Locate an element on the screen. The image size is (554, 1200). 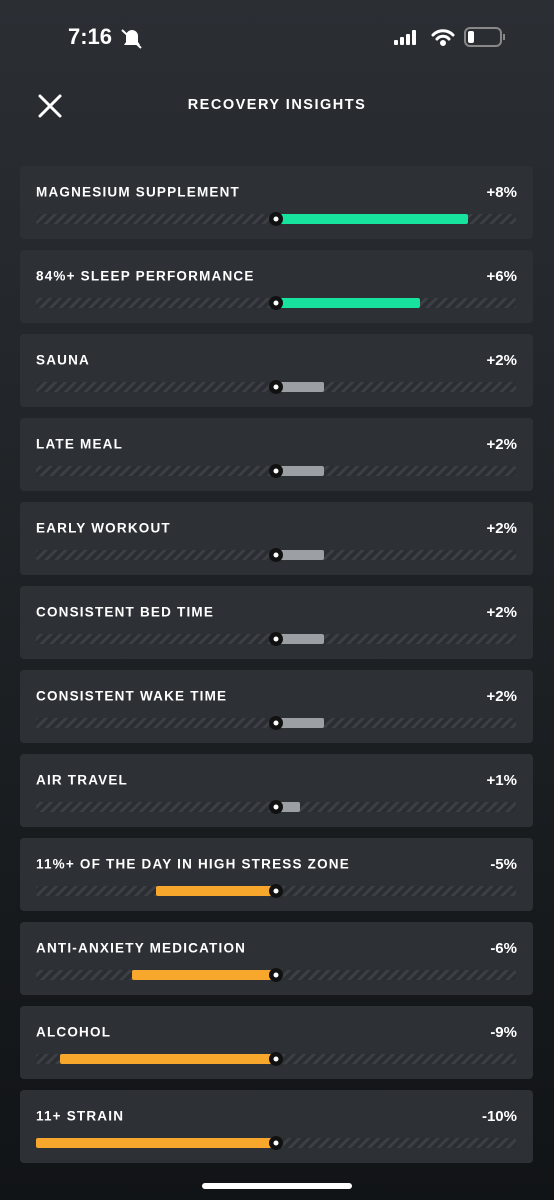
insight-name: CONSISTENT WAKE TIME is located at coordinates (131, 696).